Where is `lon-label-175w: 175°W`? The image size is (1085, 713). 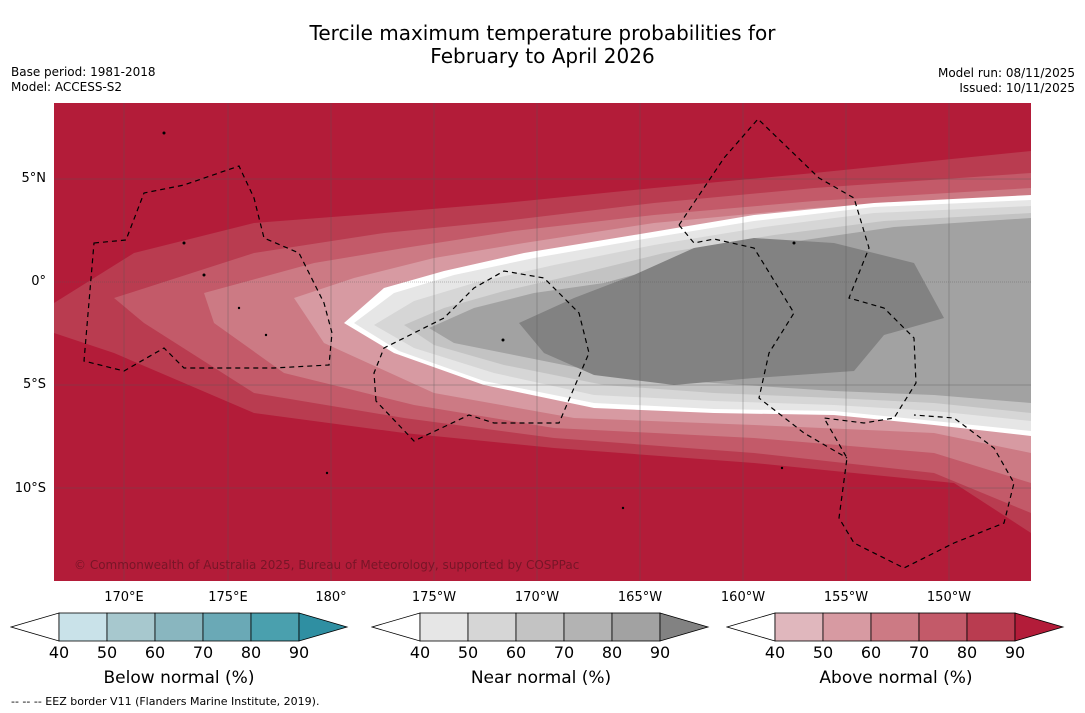 lon-label-175w: 175°W is located at coordinates (434, 597).